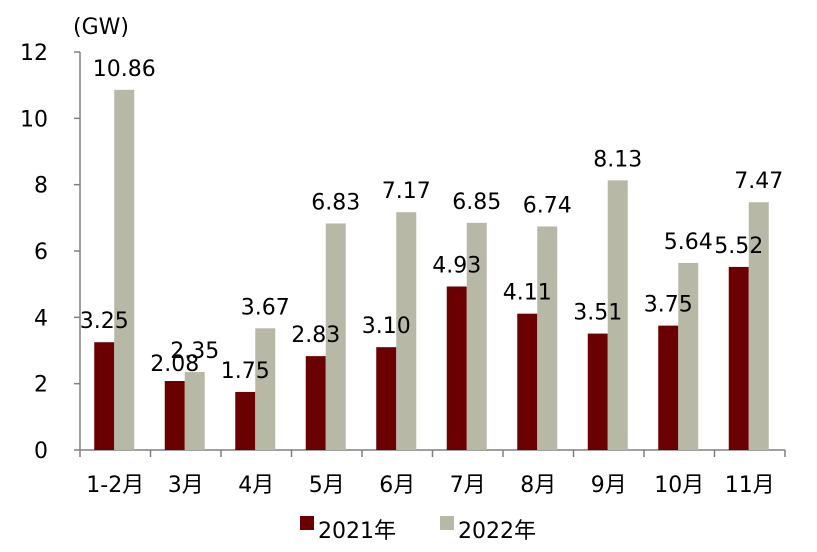  Describe the element at coordinates (41, 186) in the screenshot. I see `y-tick-label: 8` at that location.